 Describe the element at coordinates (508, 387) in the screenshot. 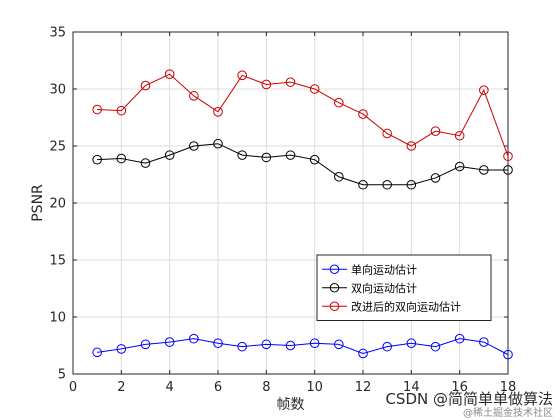

I see `x-tick-label: 18` at that location.